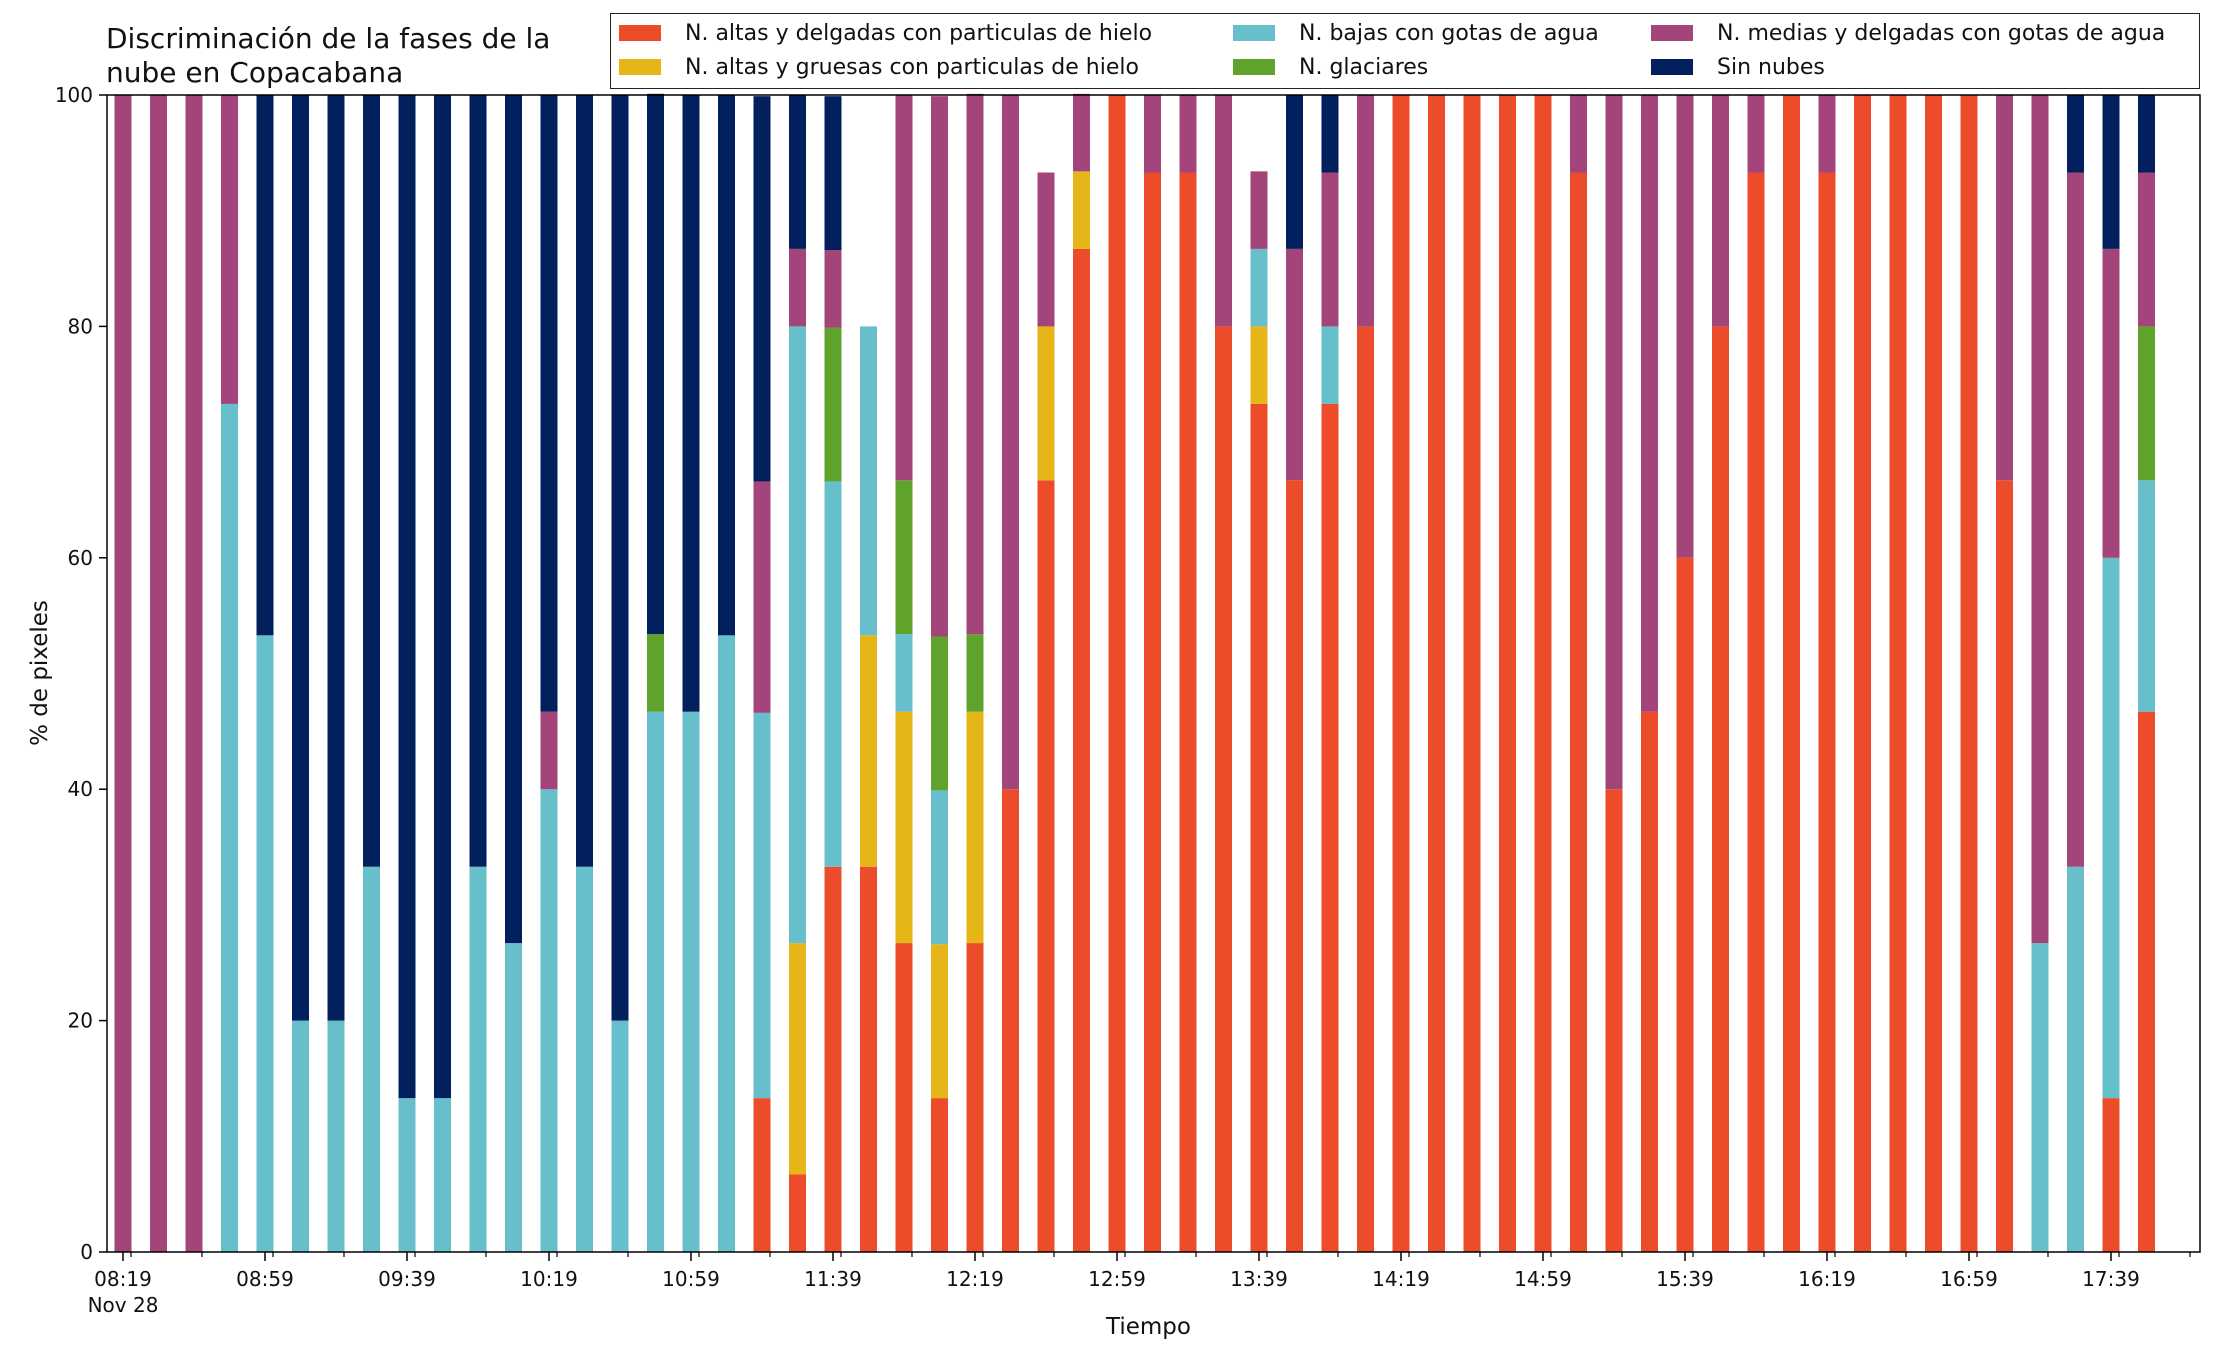 The image size is (2216, 1355). I want to click on x-axis-title: Tiempo, so click(1148, 1327).